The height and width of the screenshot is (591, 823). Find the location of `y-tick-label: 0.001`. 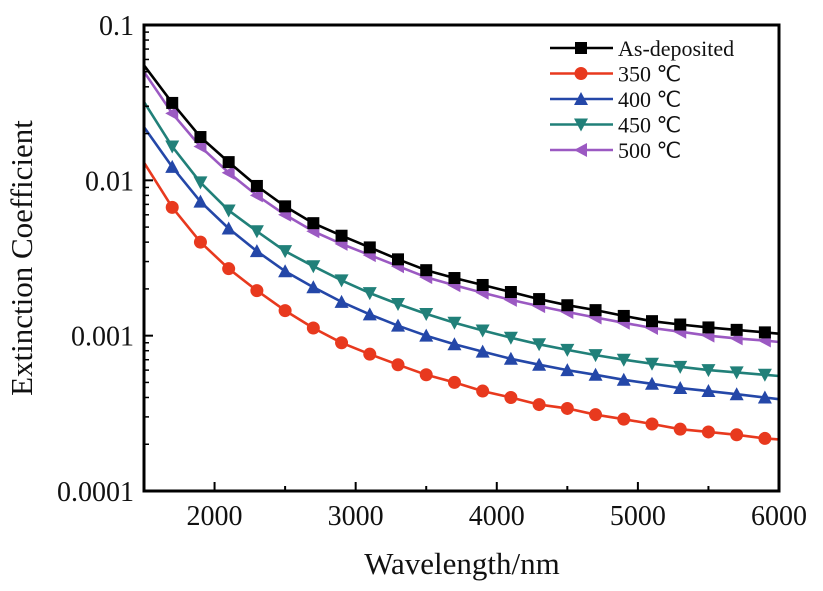

y-tick-label: 0.001 is located at coordinates (102, 337).